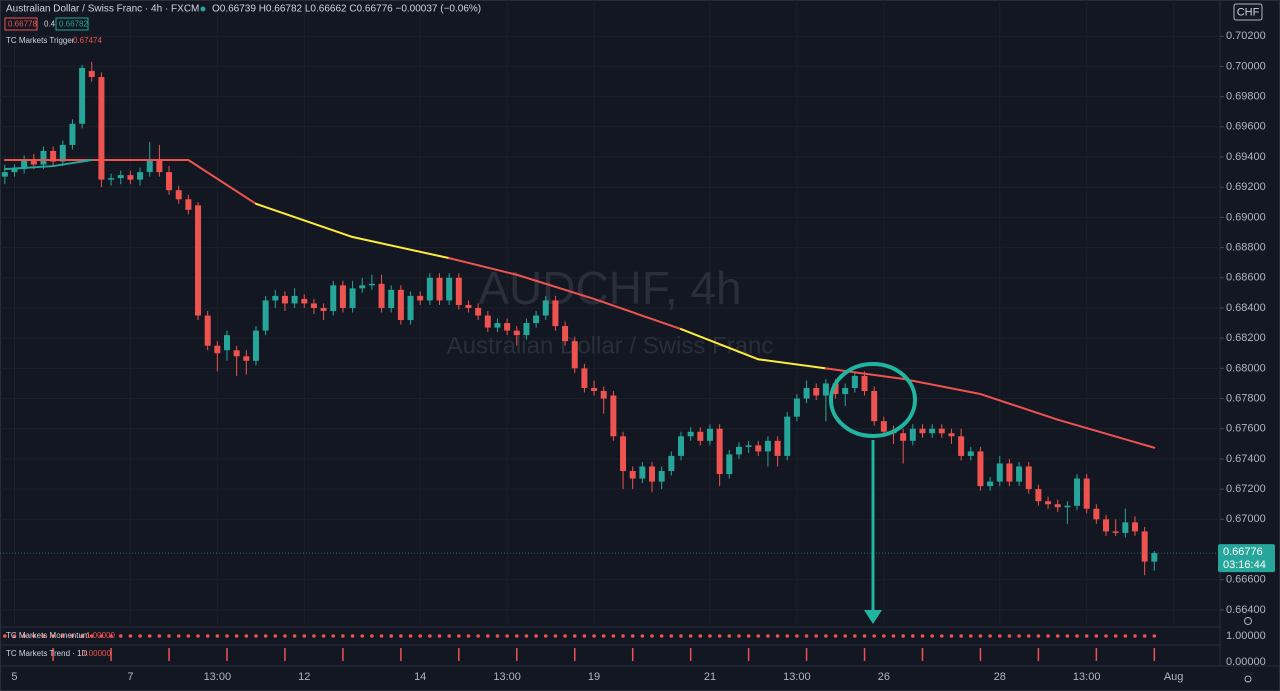  I want to click on last-price-label: 0.66776, so click(1243, 552).